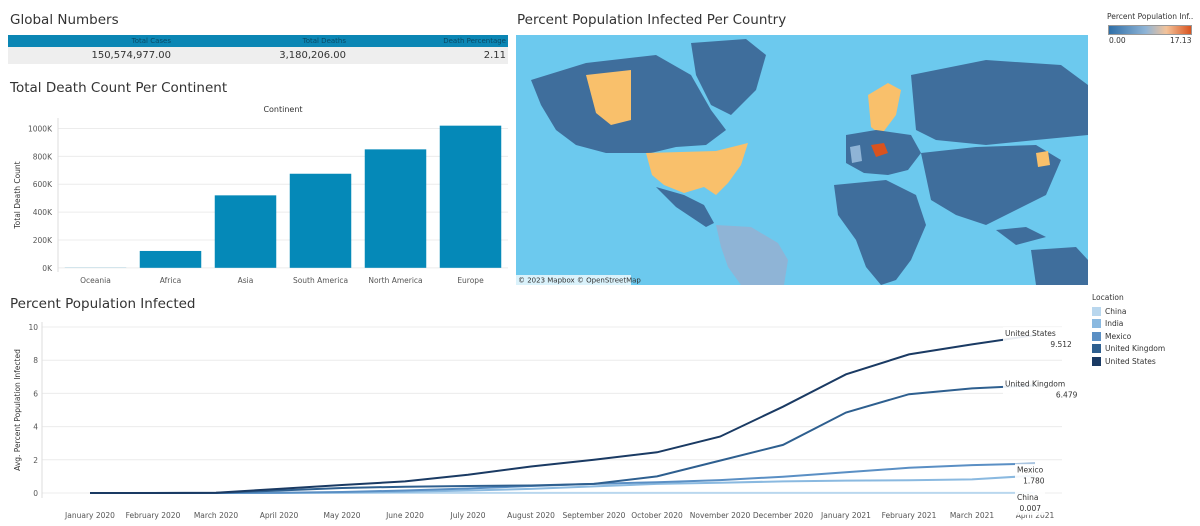 This screenshot has width=1200, height=526. I want to click on end-label-united-kingdom: United Kingdom 6.479, so click(1042, 389).